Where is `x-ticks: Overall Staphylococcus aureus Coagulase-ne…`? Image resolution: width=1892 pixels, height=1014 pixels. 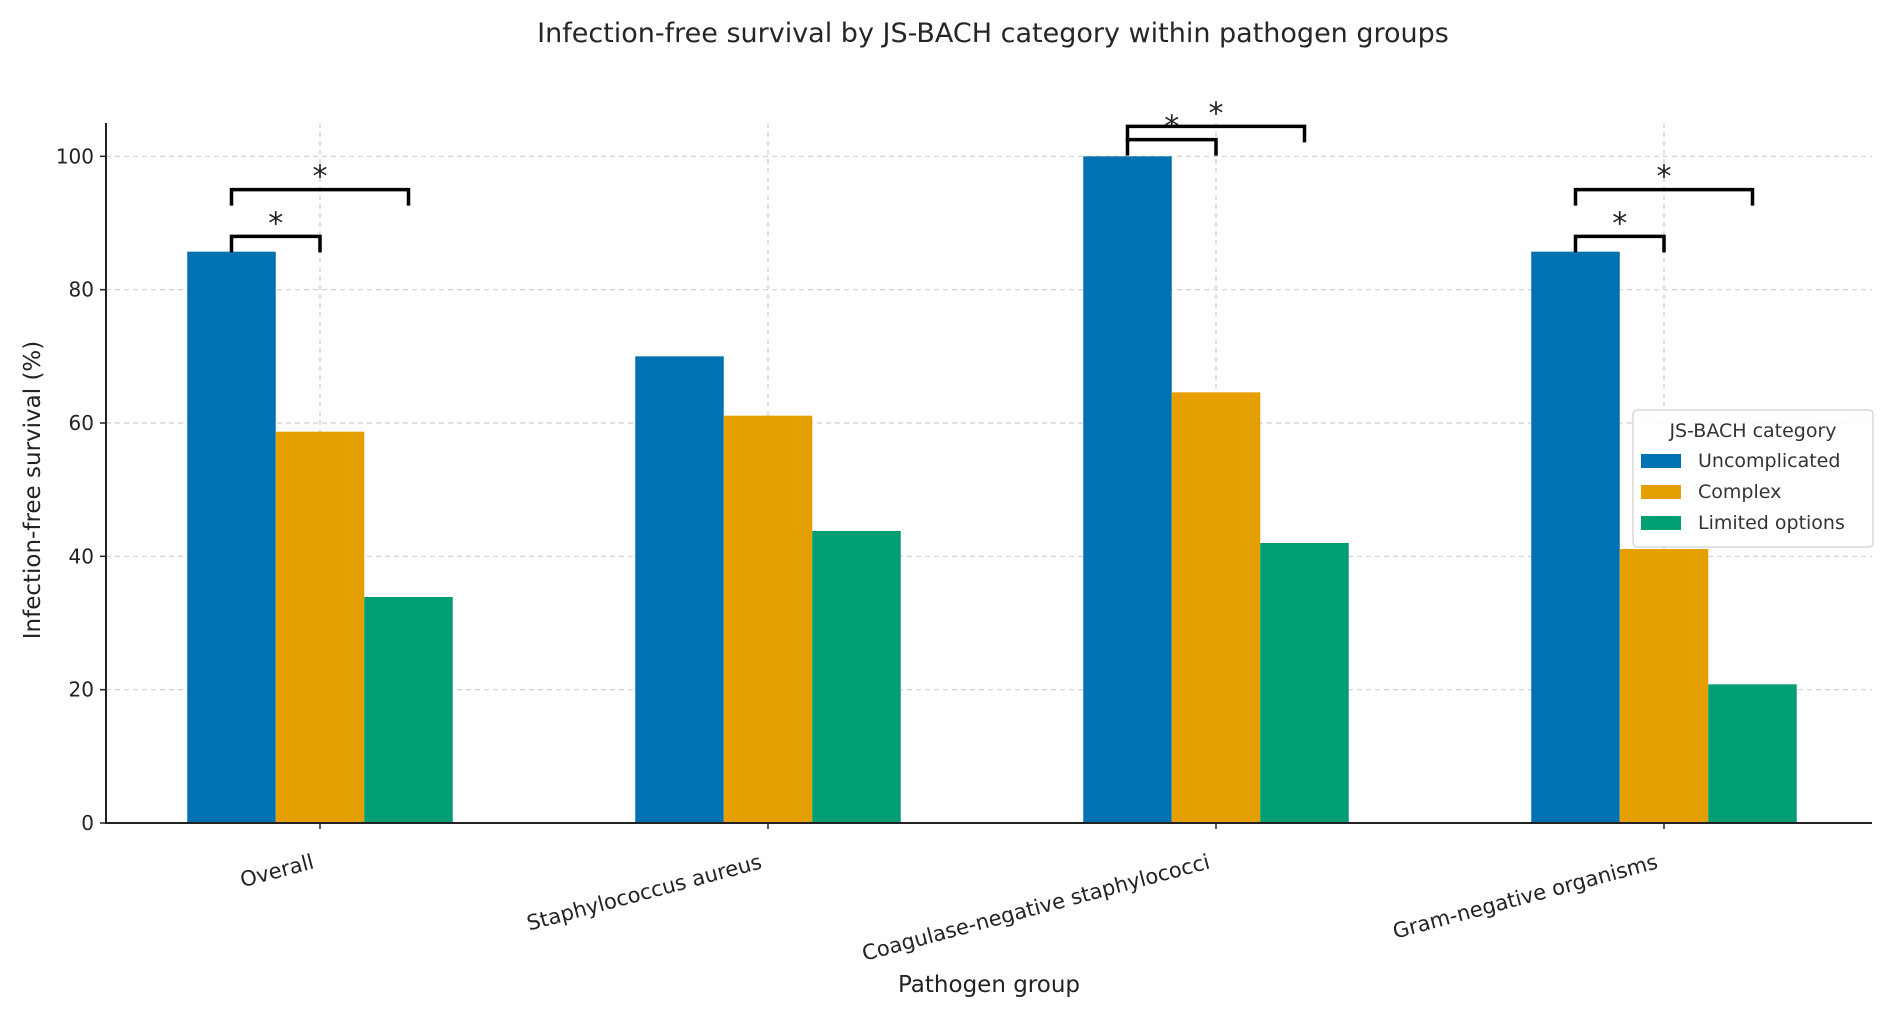 x-ticks: Overall Staphylococcus aureus Coagulase-ne… is located at coordinates (951, 894).